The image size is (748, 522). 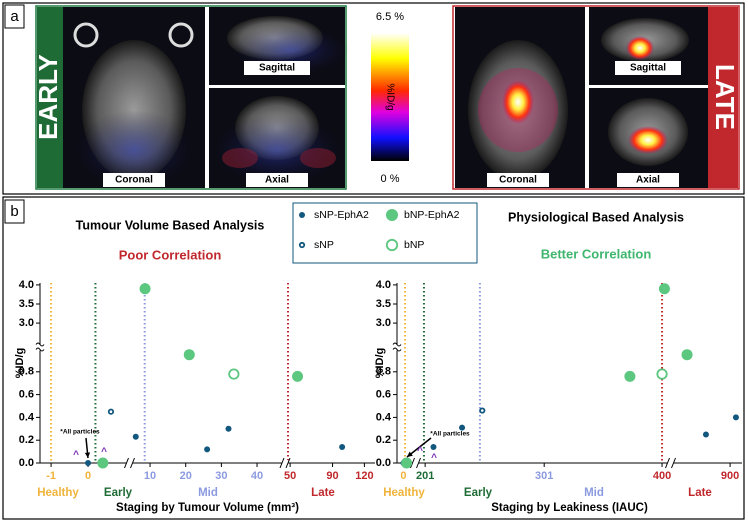 What do you see at coordinates (414, 245) in the screenshot?
I see `legend-label: bNP` at bounding box center [414, 245].